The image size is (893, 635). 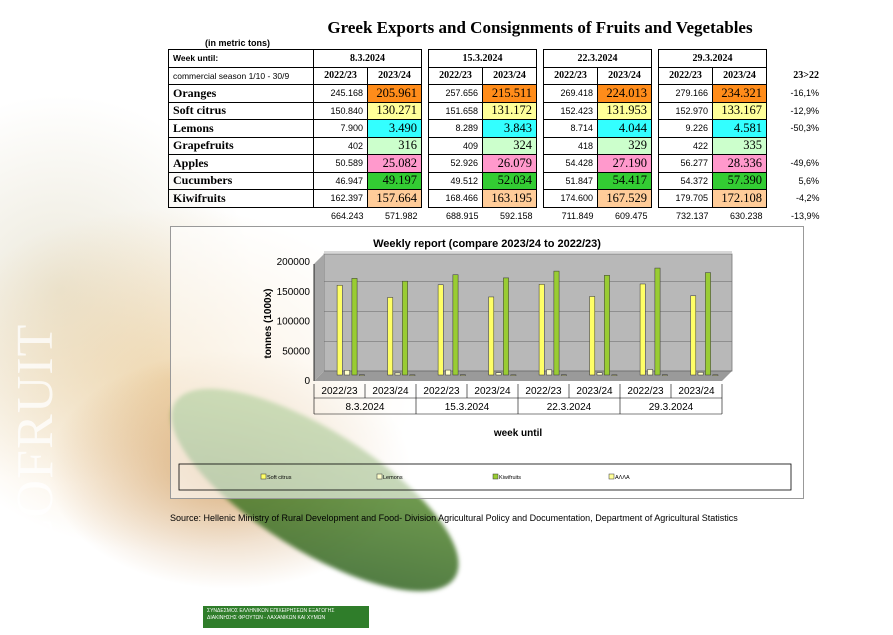 I want to click on y-tick-label: 100000, so click(x=294, y=322).